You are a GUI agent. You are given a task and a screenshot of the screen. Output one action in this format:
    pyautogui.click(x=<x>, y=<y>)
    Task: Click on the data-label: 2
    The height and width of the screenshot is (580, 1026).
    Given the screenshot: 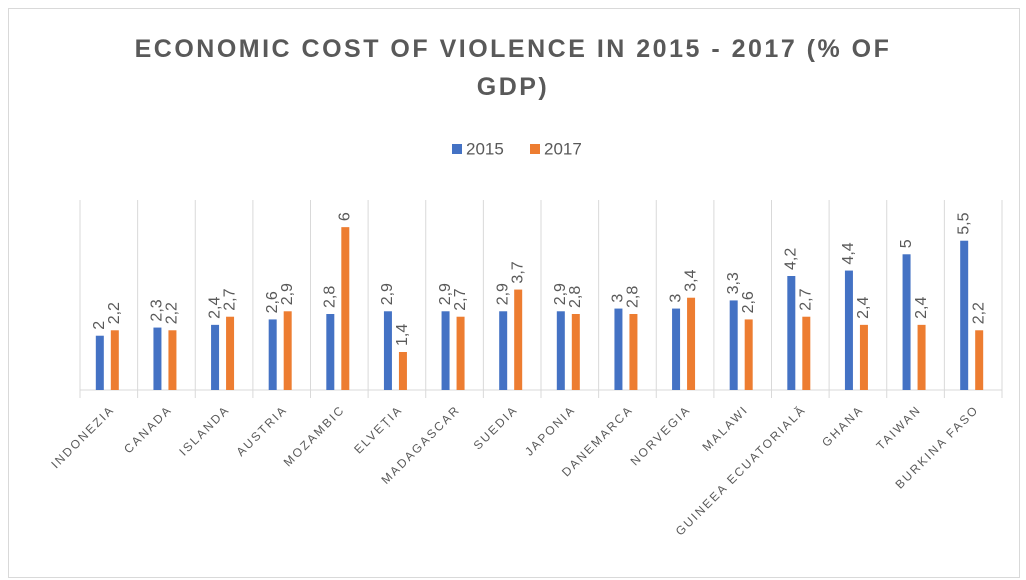 What is the action you would take?
    pyautogui.click(x=99, y=325)
    